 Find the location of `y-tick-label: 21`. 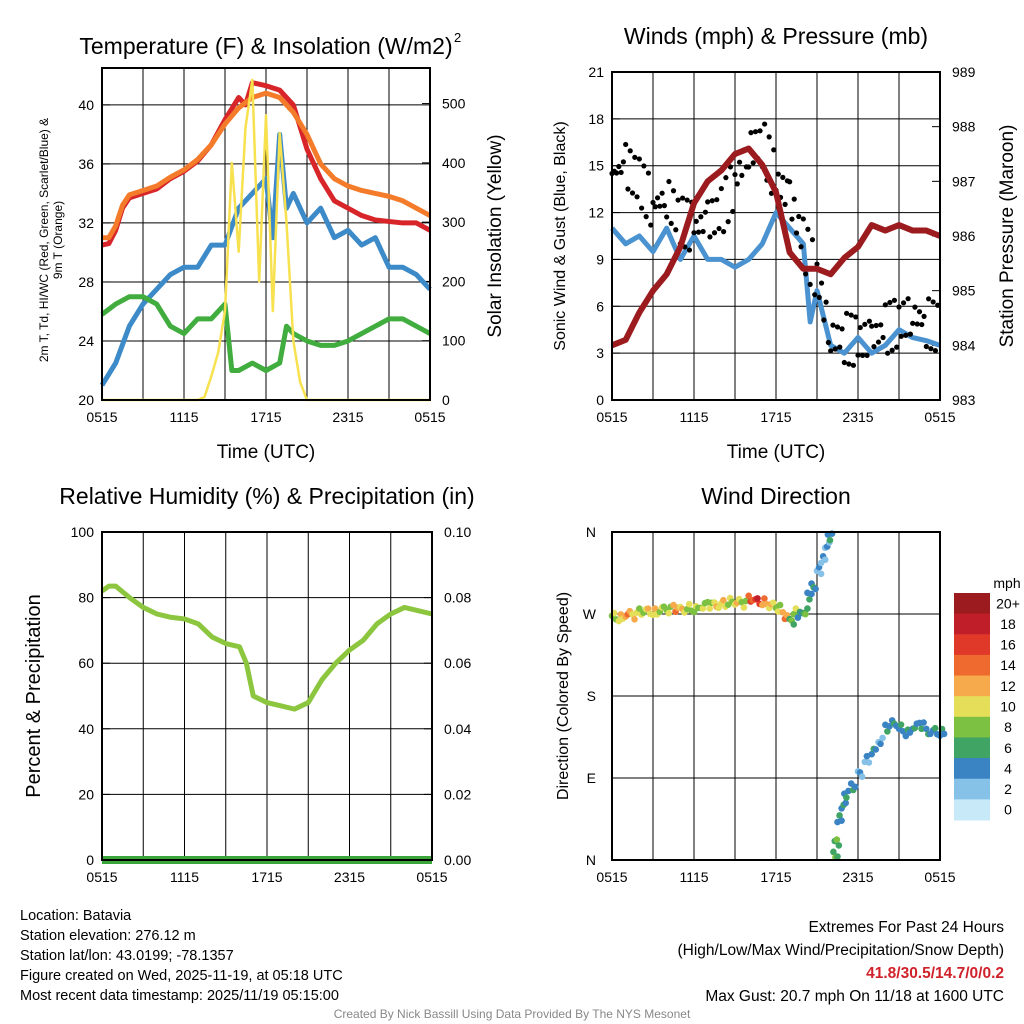

y-tick-label: 21 is located at coordinates (596, 72).